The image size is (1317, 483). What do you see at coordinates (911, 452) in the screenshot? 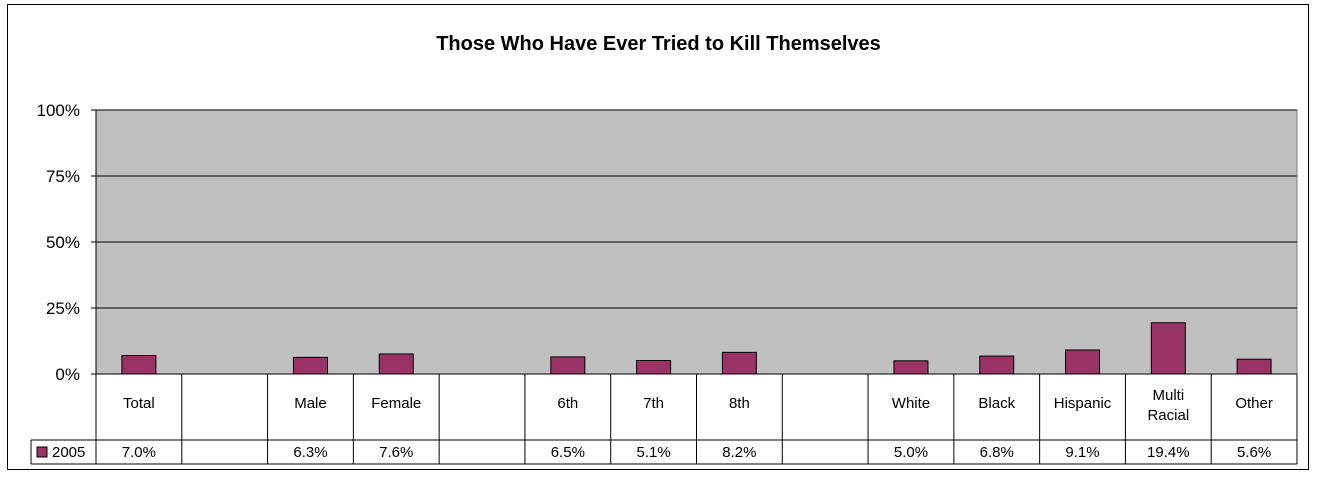
I see `data-label-9: 5.0%` at bounding box center [911, 452].